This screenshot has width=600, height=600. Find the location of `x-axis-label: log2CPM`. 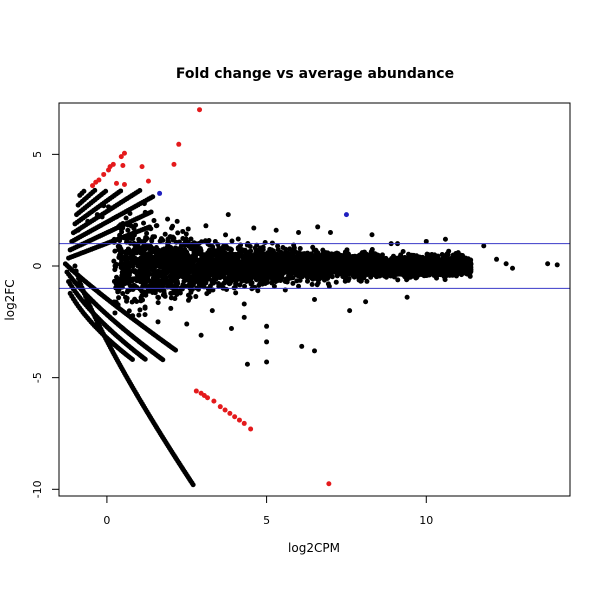

x-axis-label: log2CPM is located at coordinates (314, 548).